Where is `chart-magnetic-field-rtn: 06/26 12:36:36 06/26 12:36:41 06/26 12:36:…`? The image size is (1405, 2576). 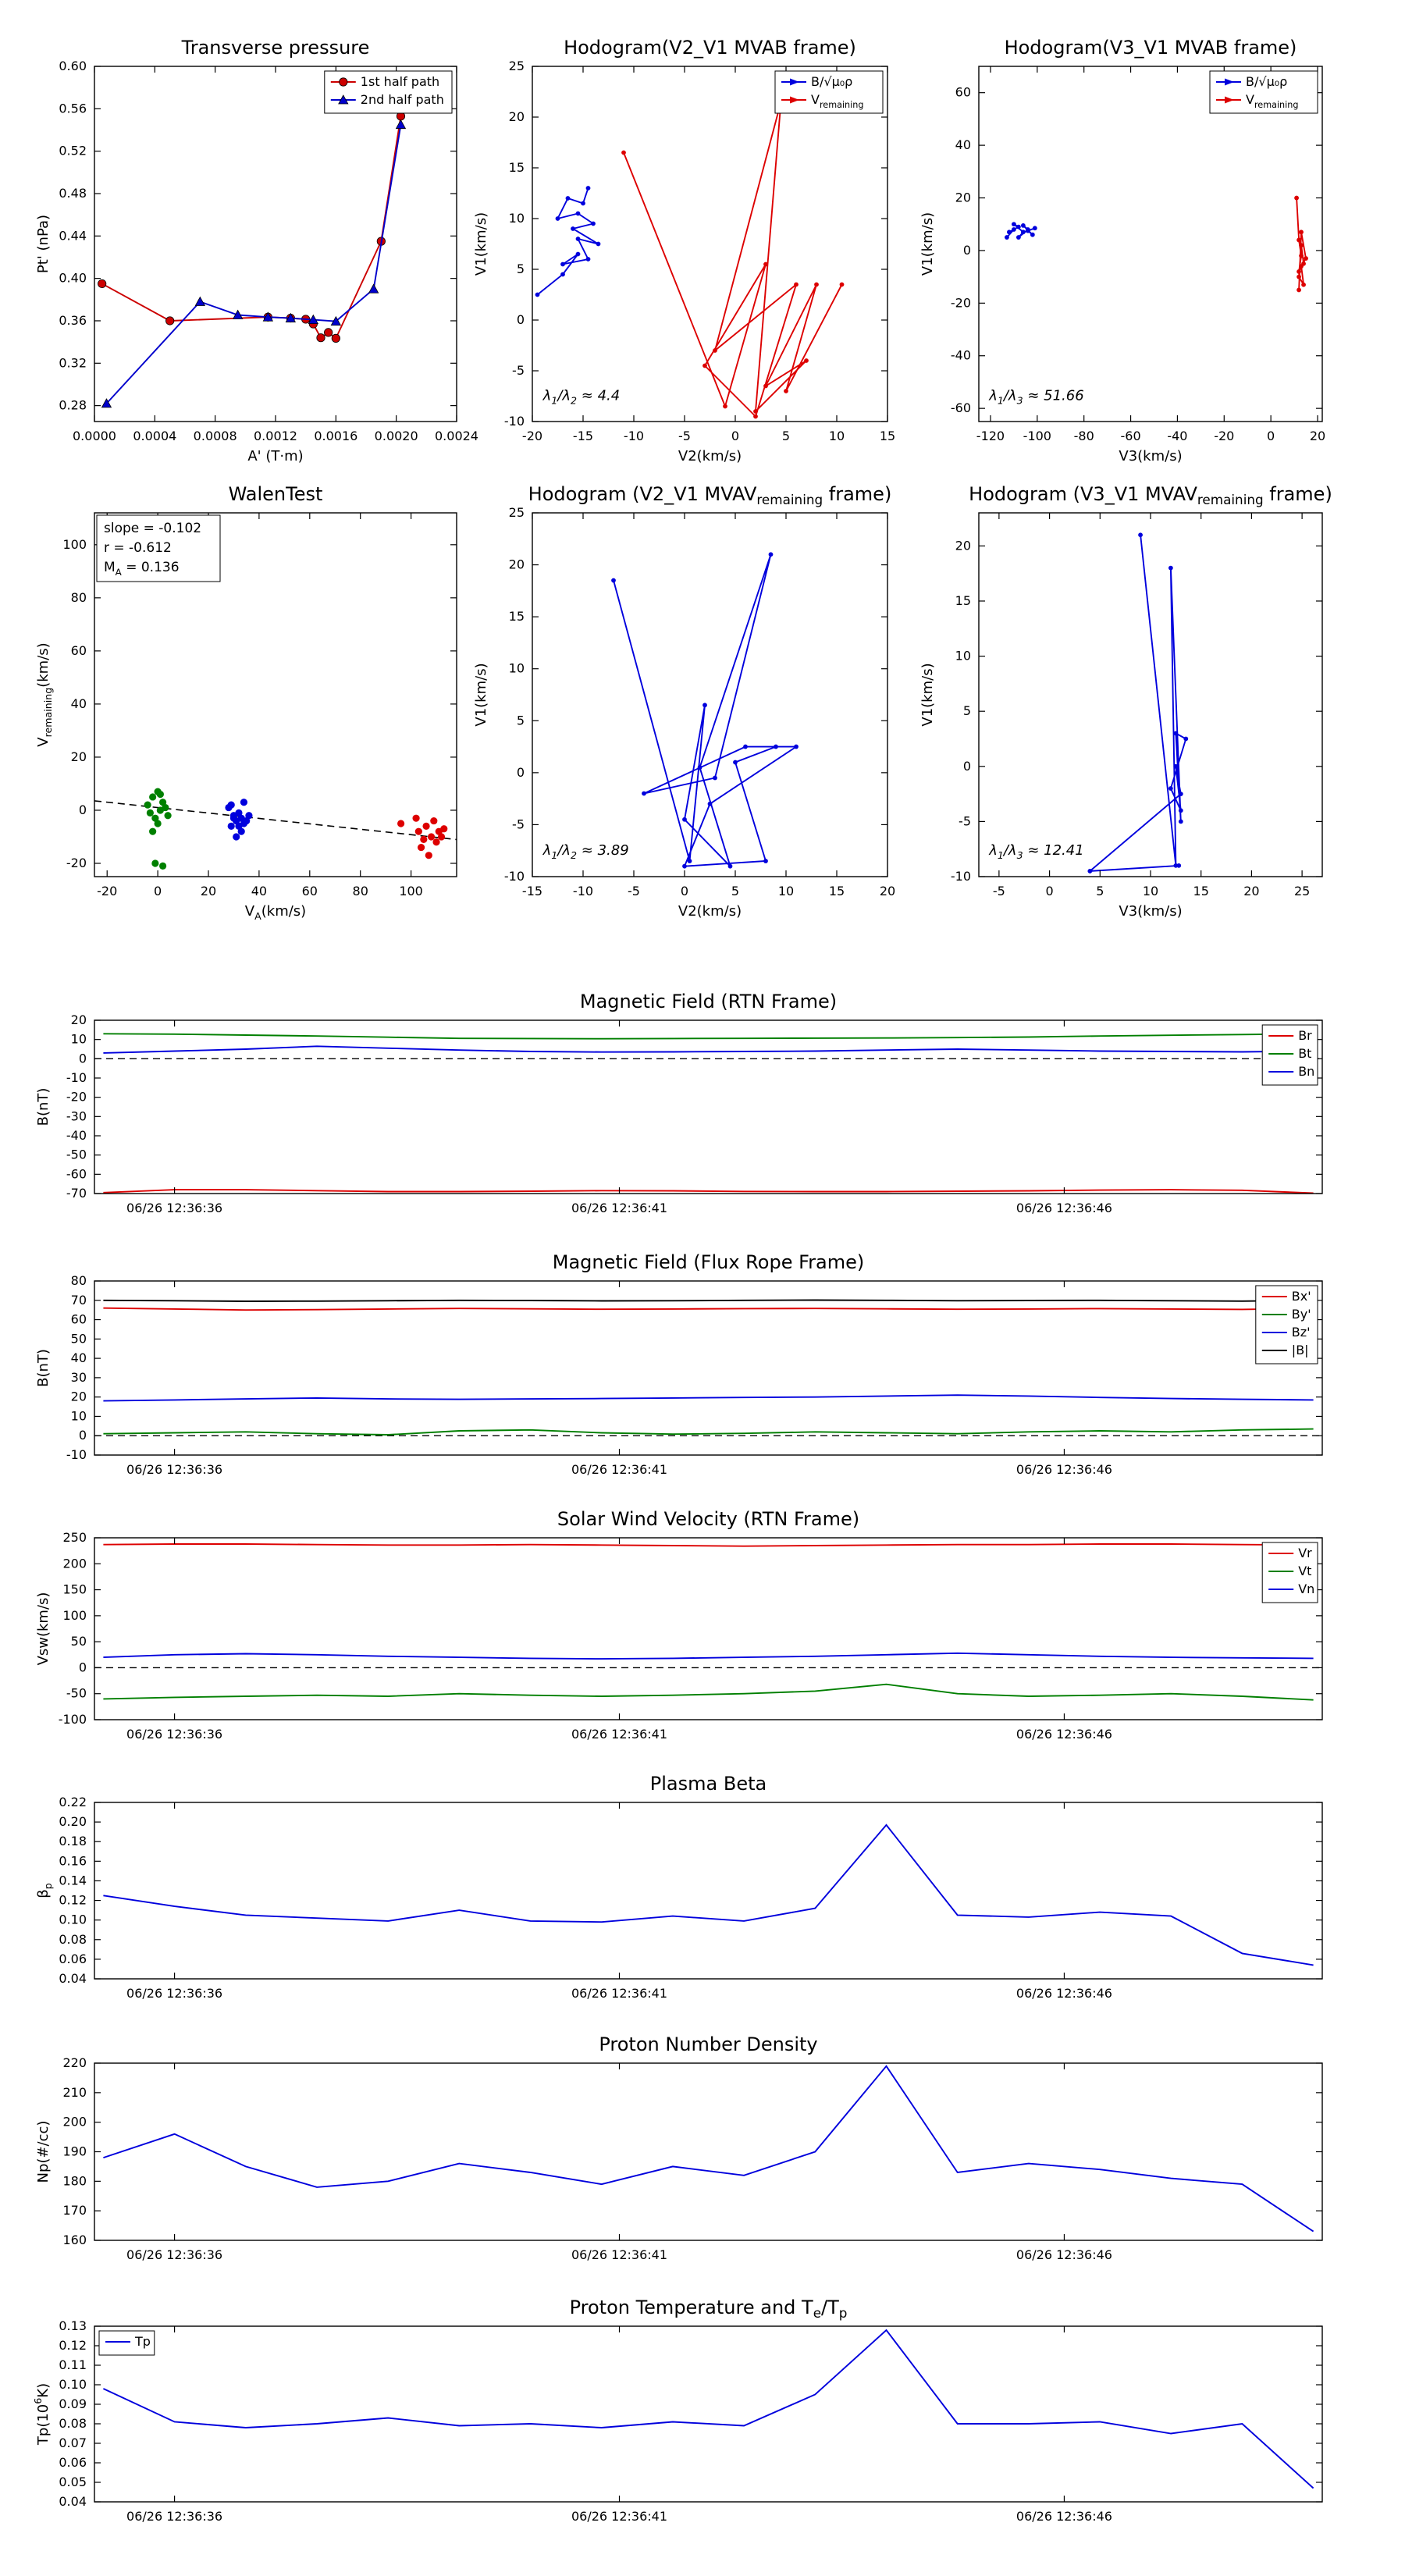
chart-magnetic-field-rtn: 06/26 12:36:36 06/26 12:36:41 06/26 12:36:… is located at coordinates (712, 1111).